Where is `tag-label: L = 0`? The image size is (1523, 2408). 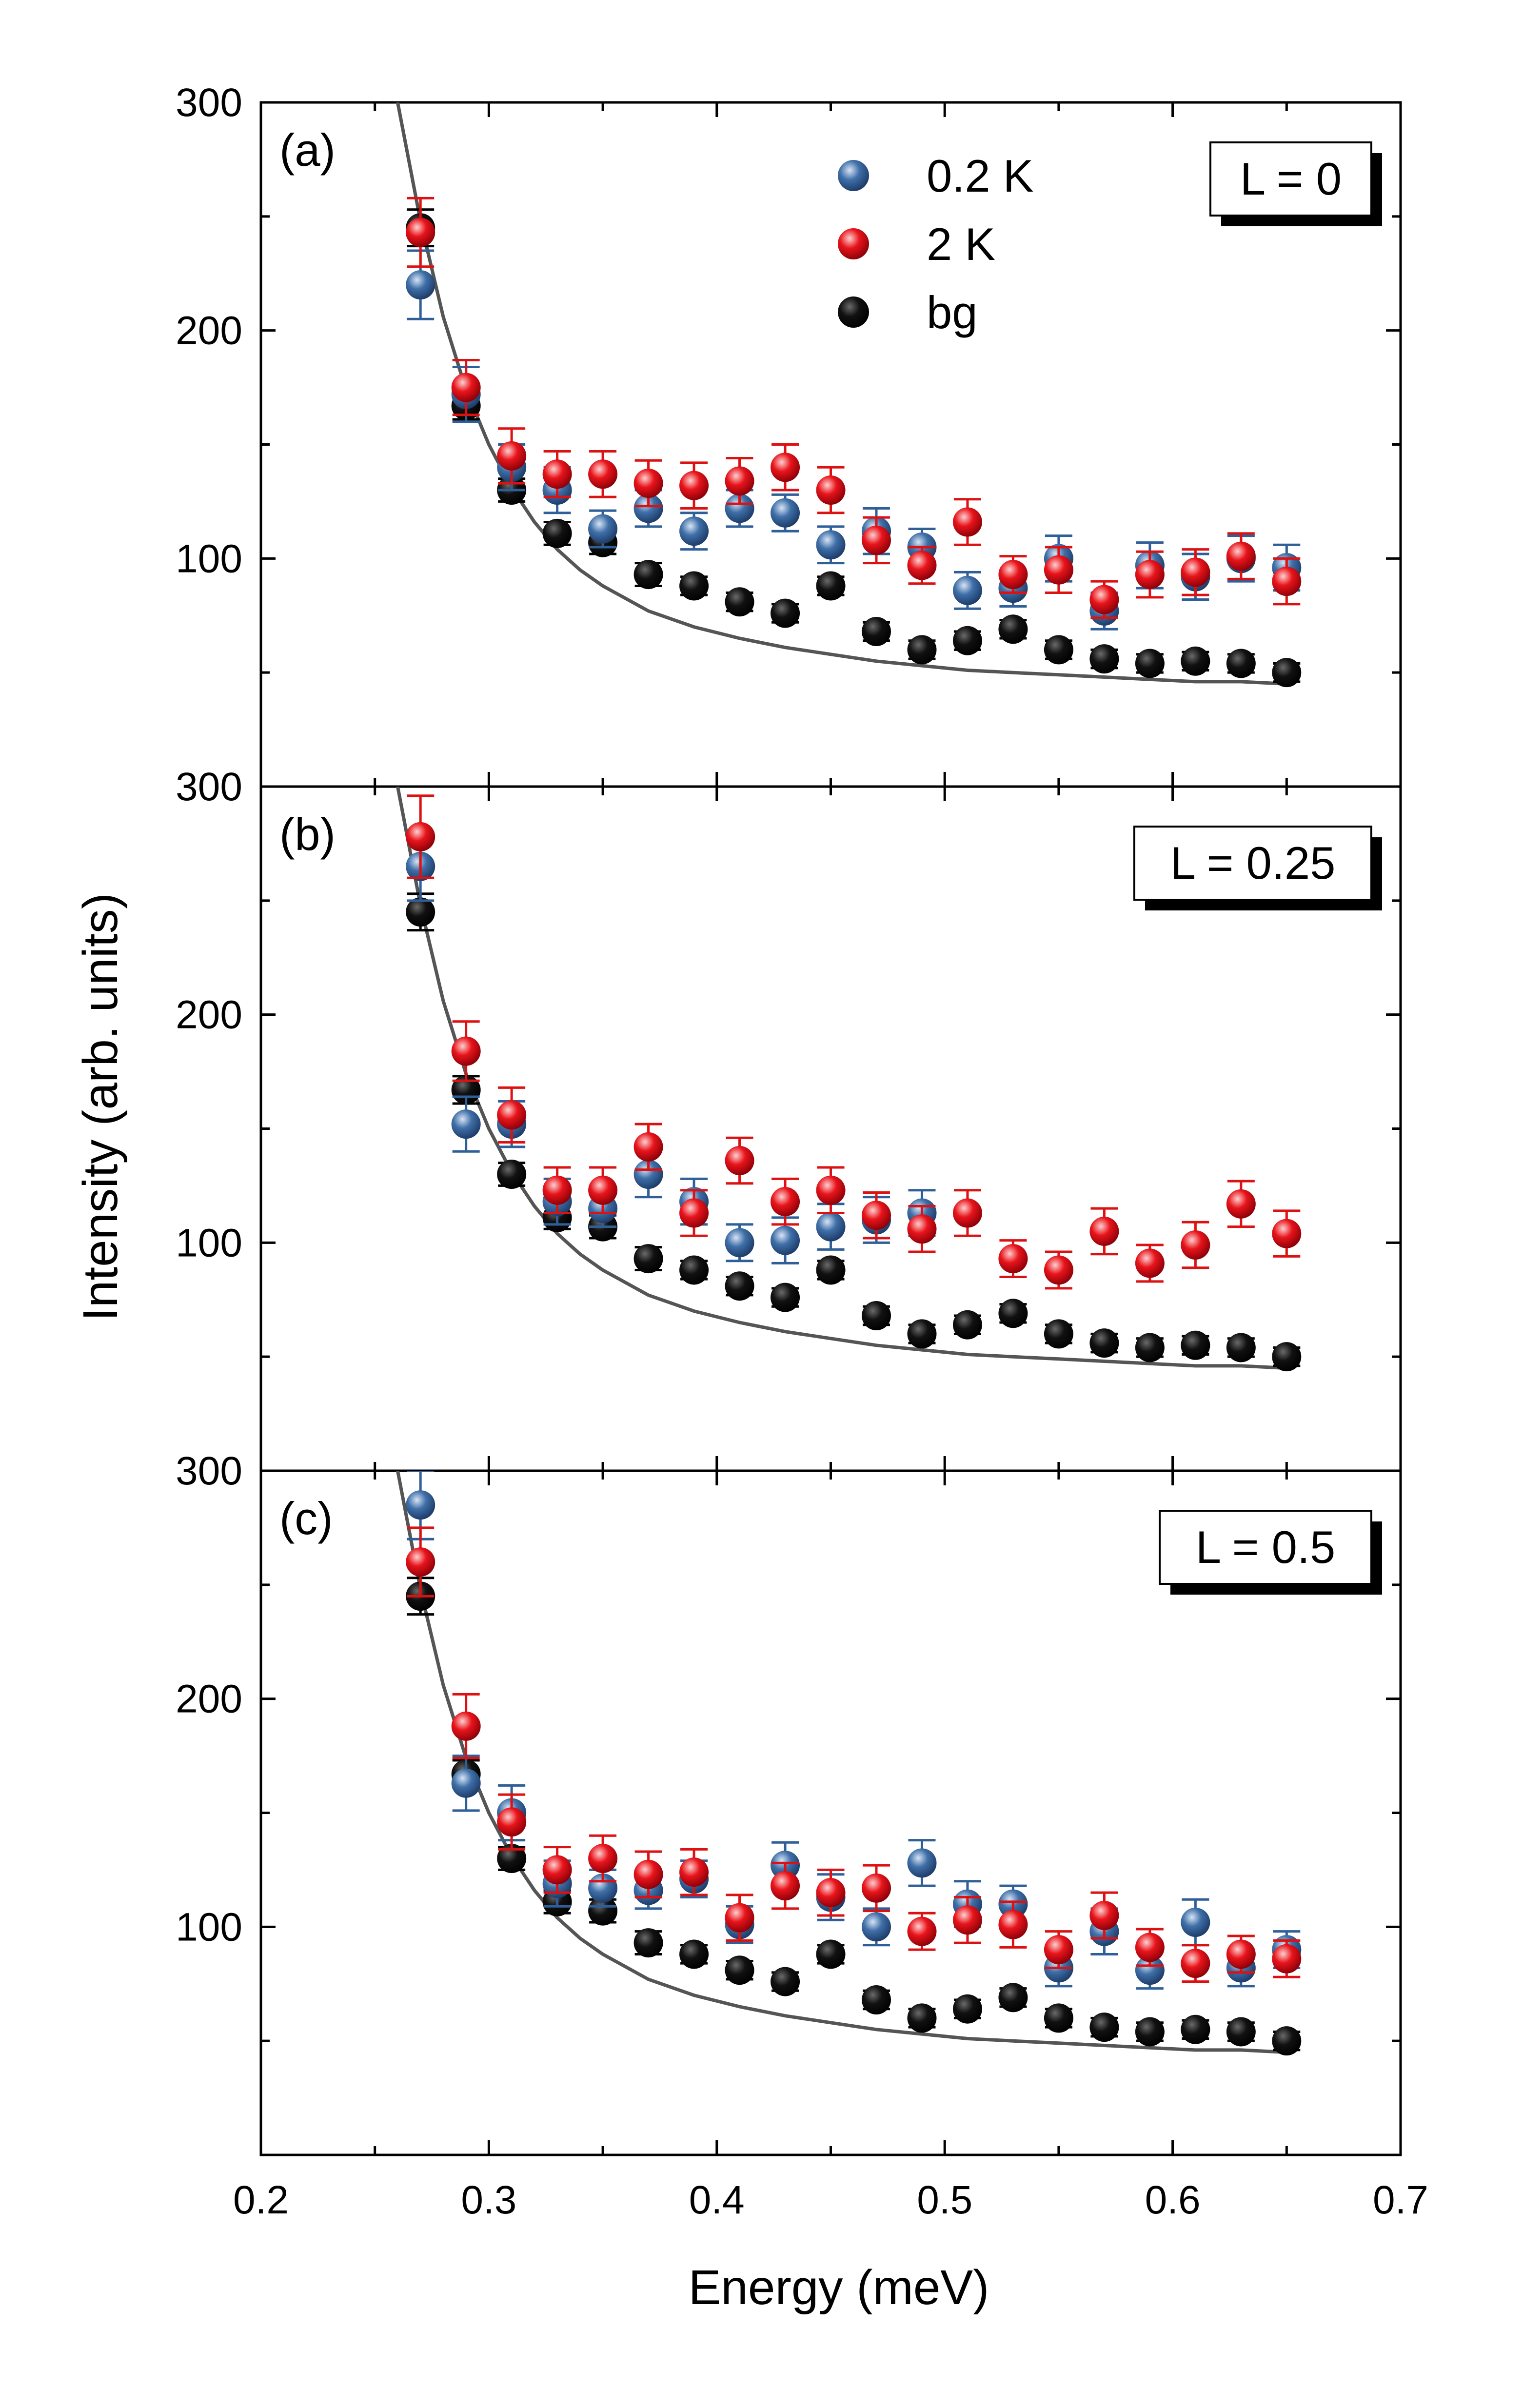
tag-label: L = 0 is located at coordinates (1291, 178).